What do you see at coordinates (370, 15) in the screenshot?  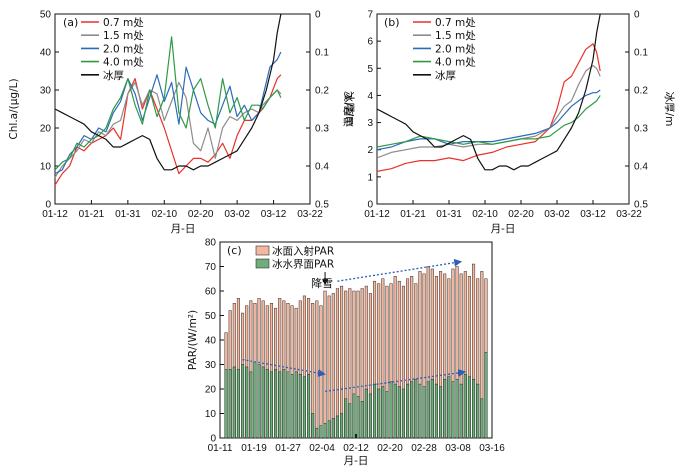 I see `y-tick-label: 7` at bounding box center [370, 15].